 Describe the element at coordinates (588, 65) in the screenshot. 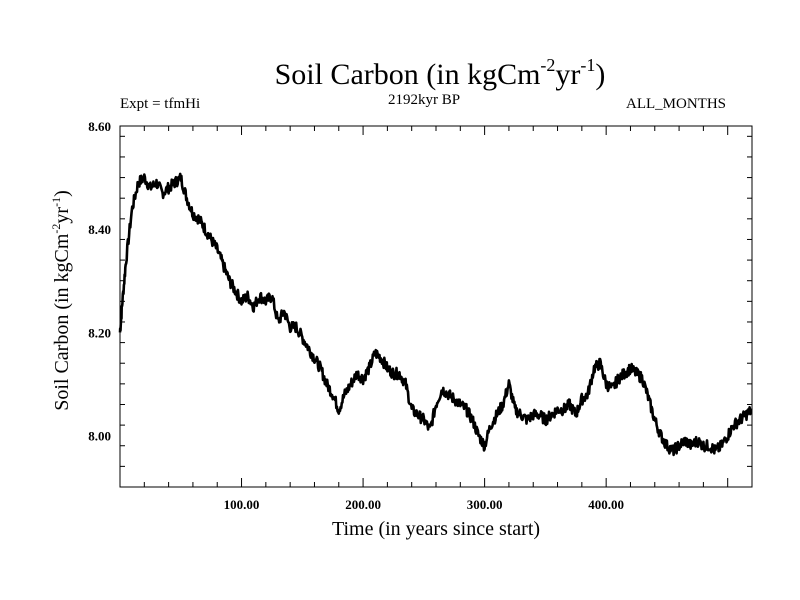

I see `chart-title-sup2: -1` at that location.